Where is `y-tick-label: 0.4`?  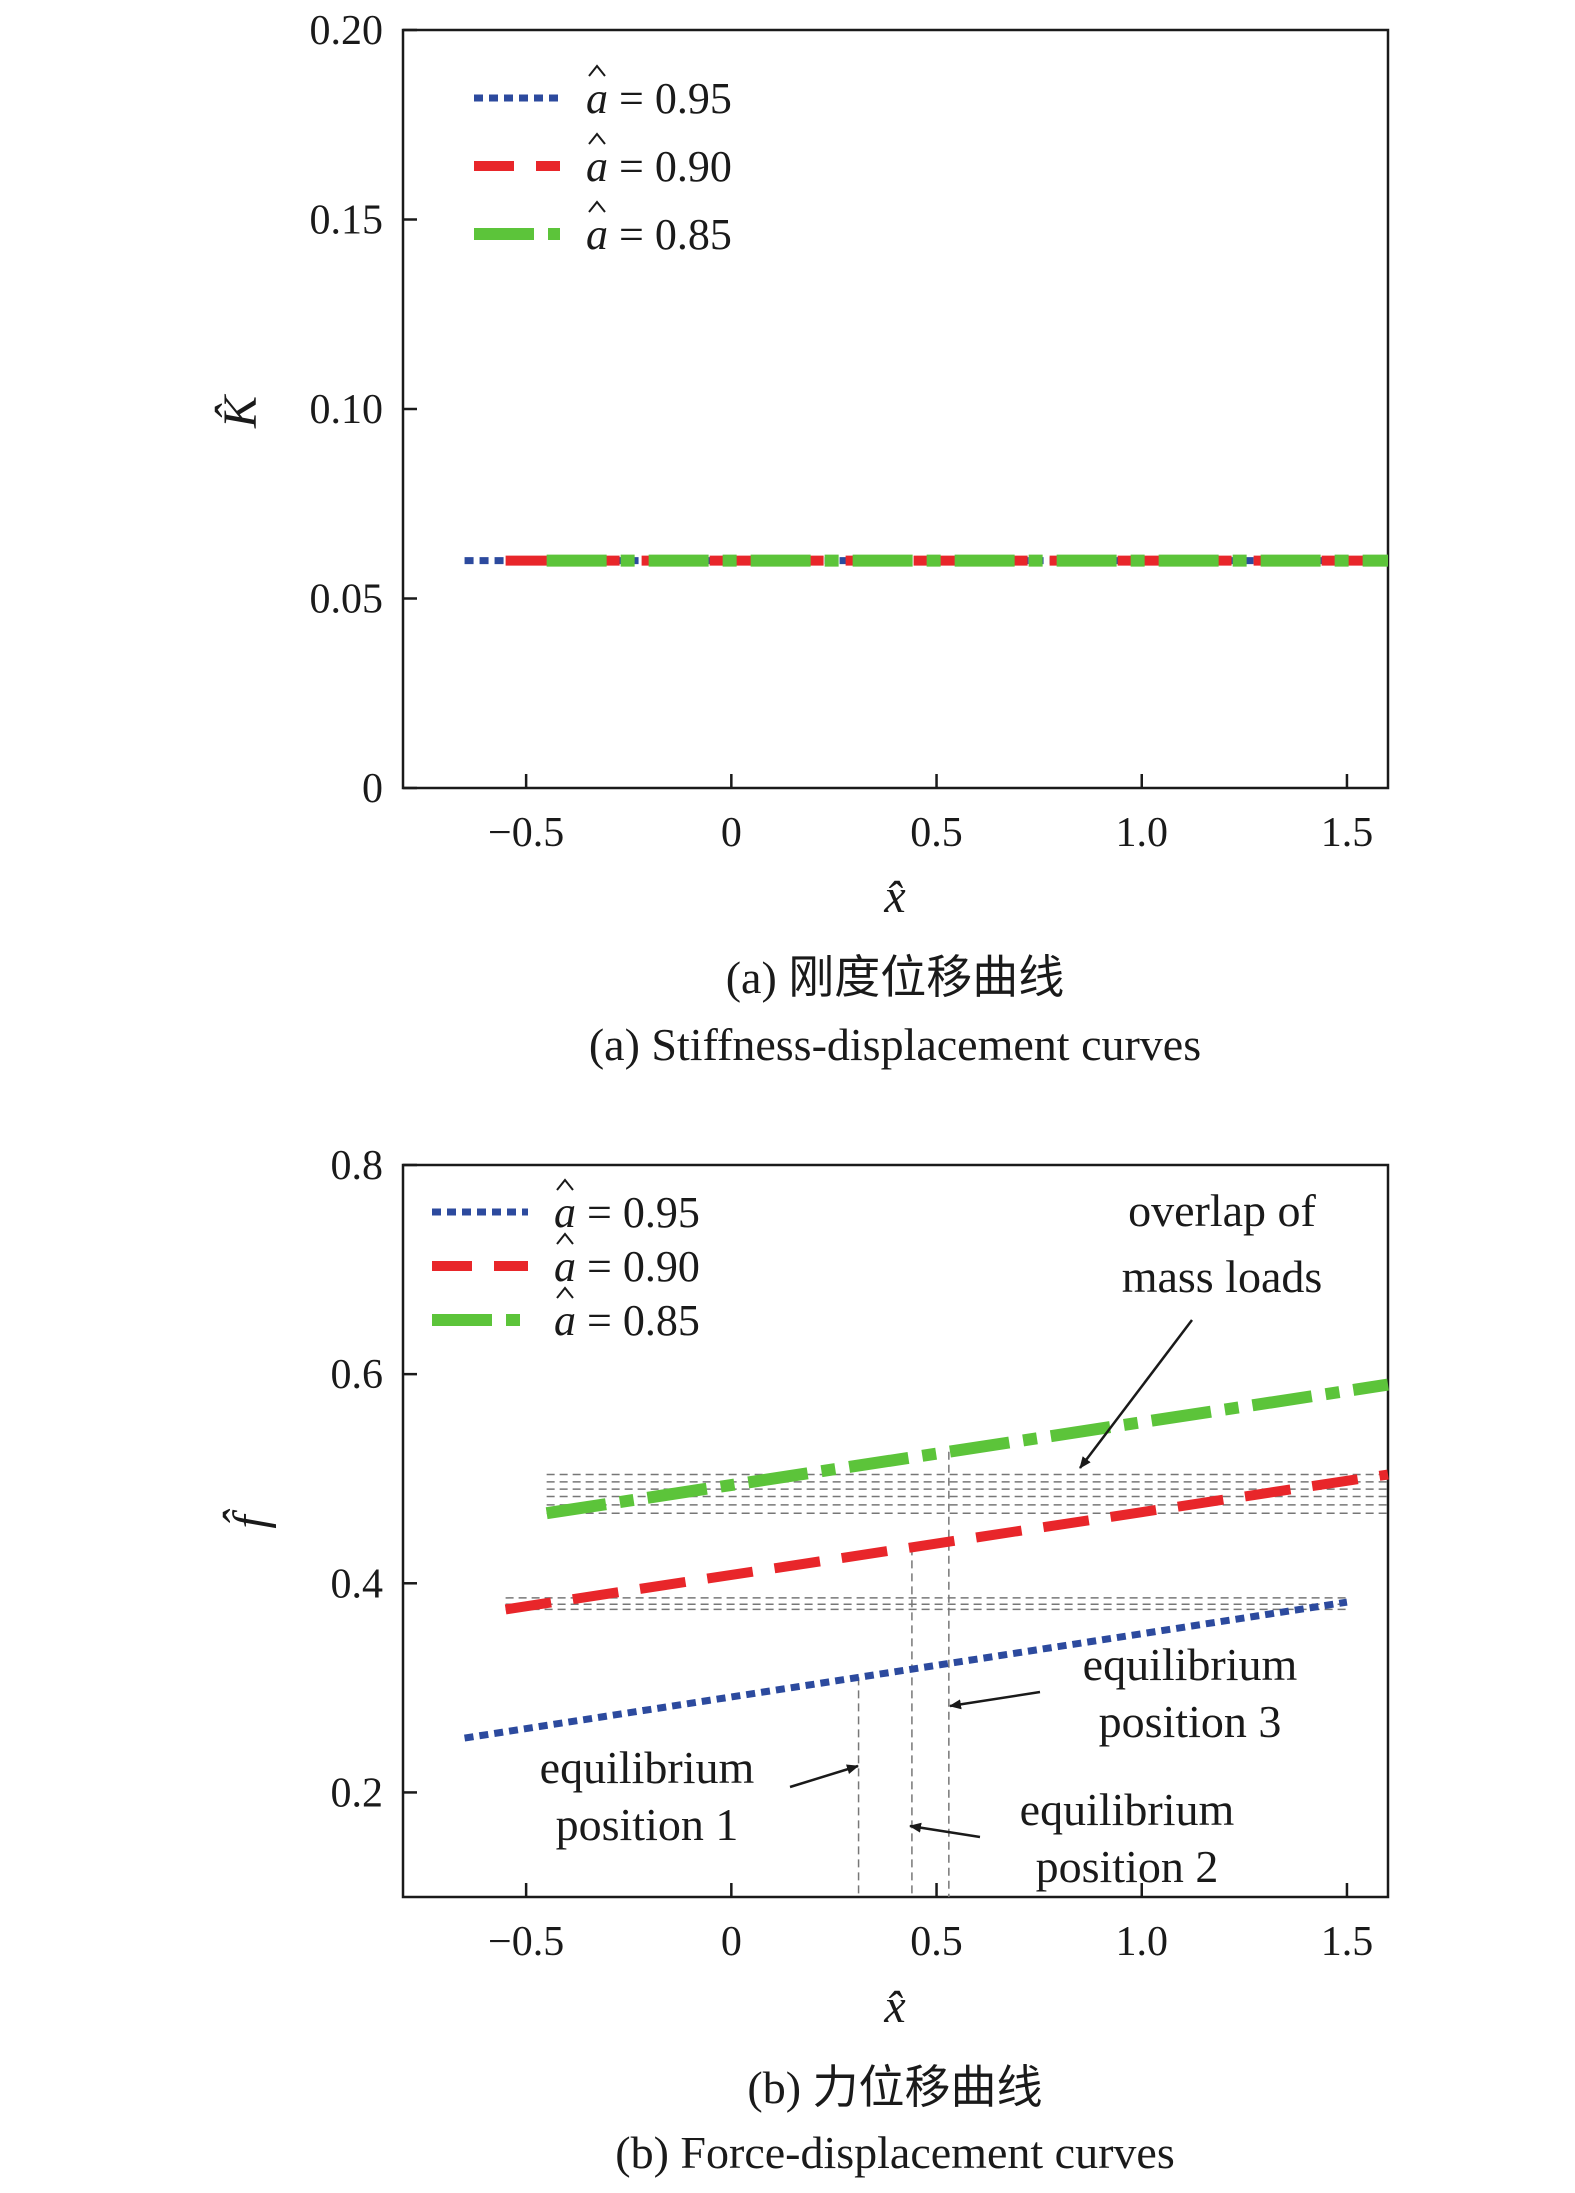
y-tick-label: 0.4 is located at coordinates (357, 1584).